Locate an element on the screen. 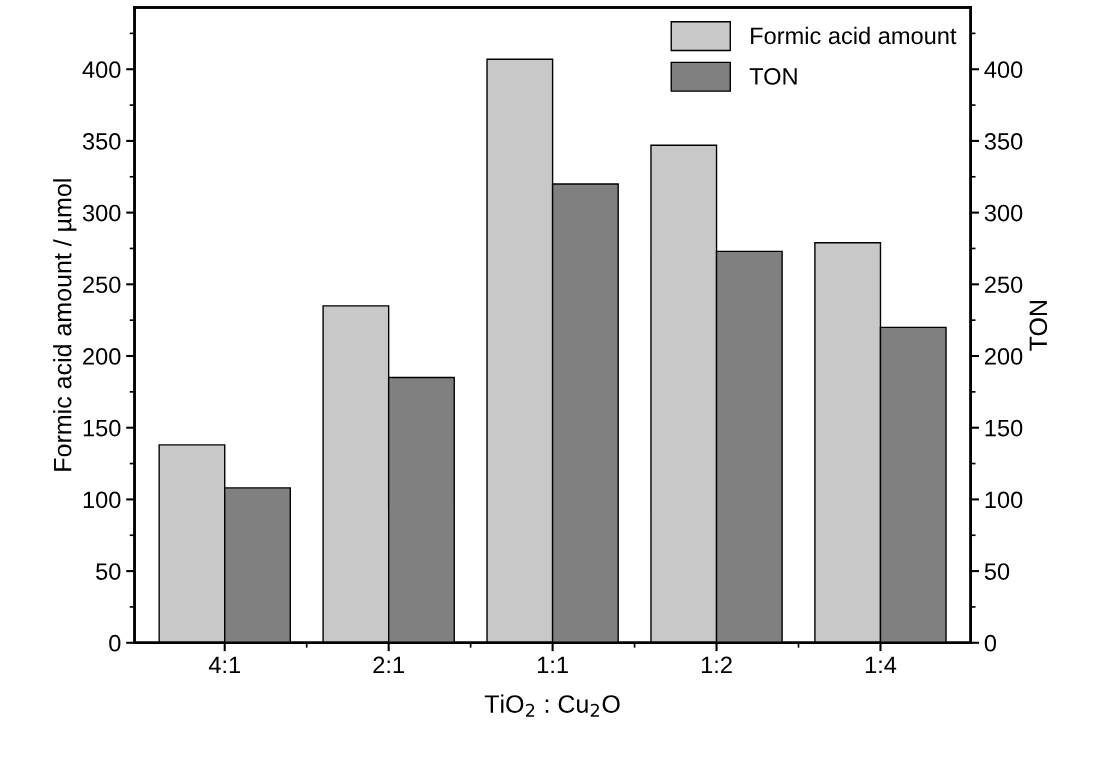 This screenshot has height=758, width=1103. y-tick-label: 400 is located at coordinates (101, 70).